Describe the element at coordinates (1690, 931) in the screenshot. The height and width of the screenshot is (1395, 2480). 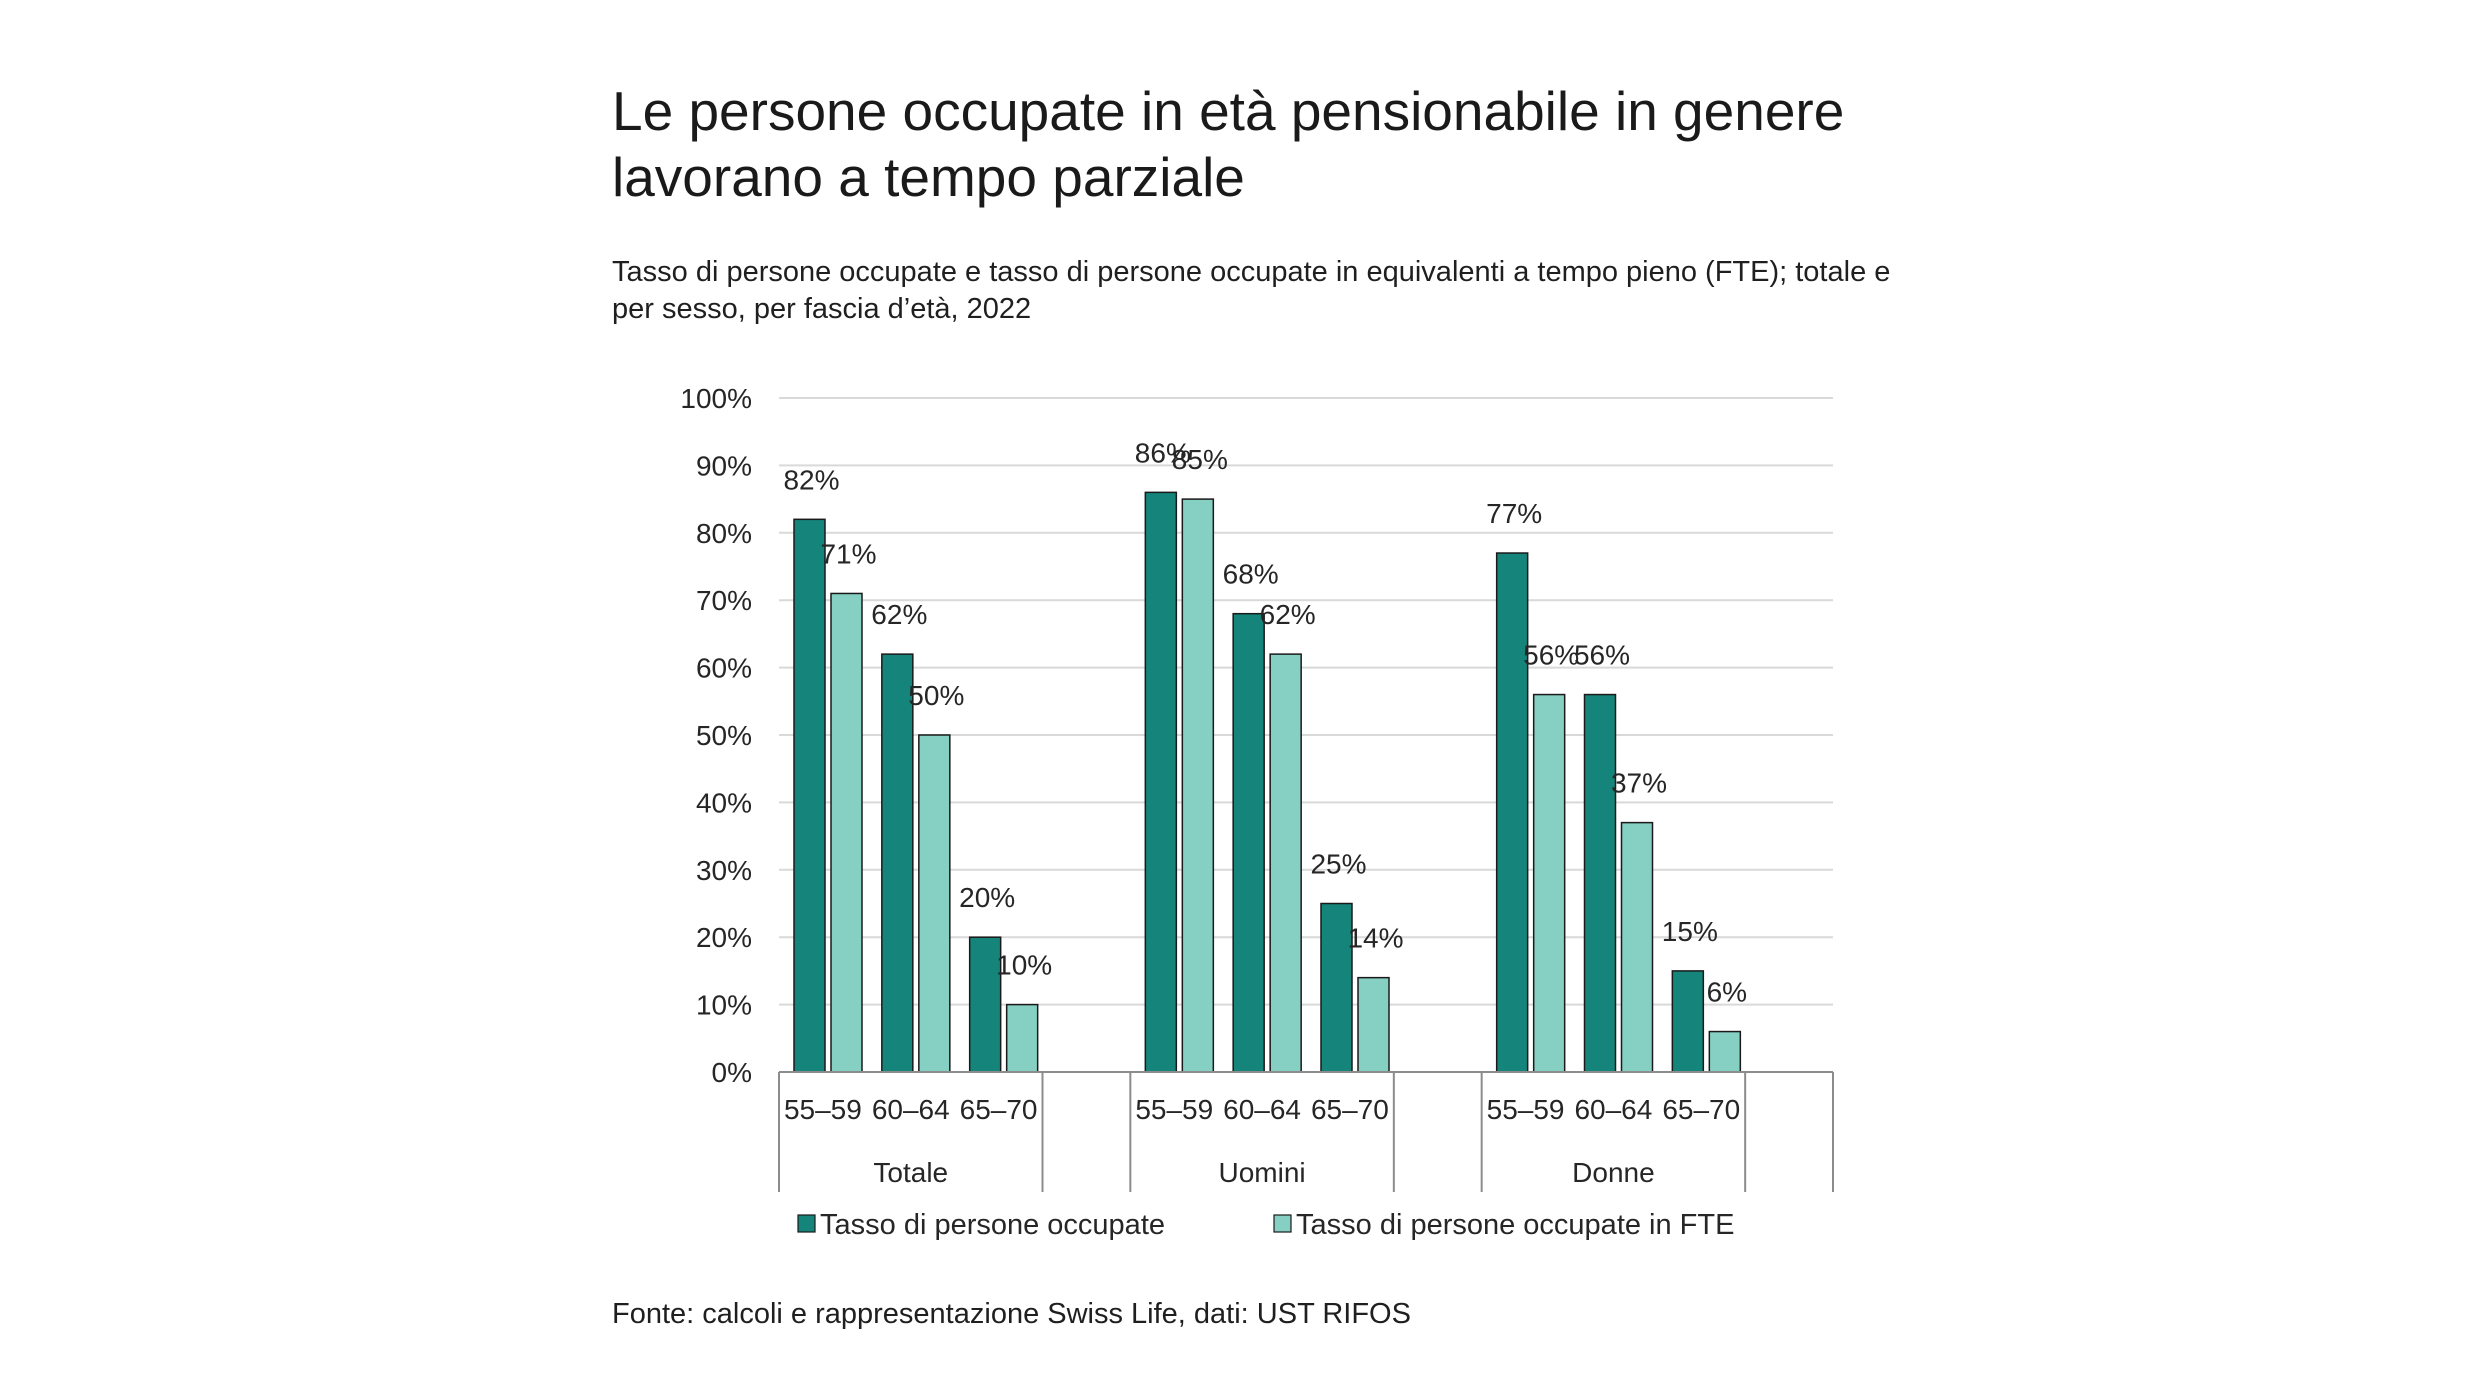
I see `data-label: 15%` at that location.